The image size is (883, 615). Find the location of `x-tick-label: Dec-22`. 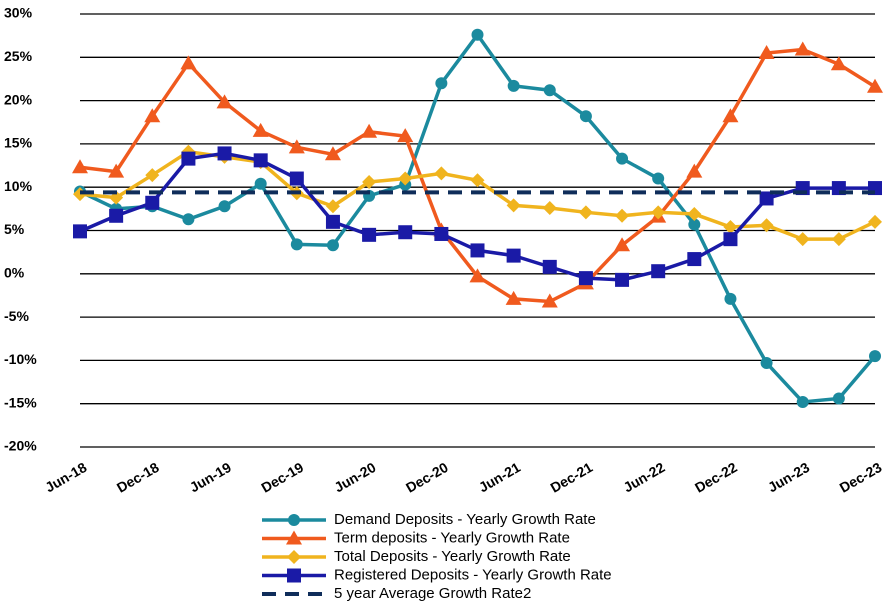

x-tick-label: Dec-22 is located at coordinates (716, 477).